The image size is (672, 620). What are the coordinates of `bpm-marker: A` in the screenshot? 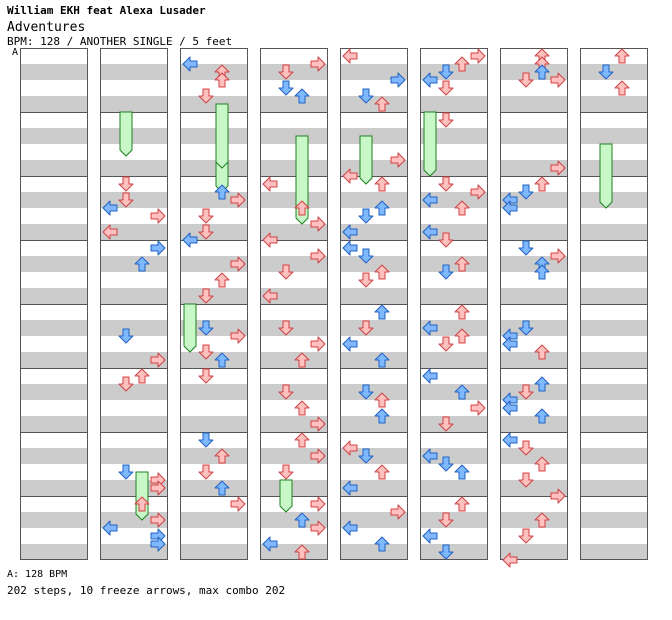 It's located at (15, 52).